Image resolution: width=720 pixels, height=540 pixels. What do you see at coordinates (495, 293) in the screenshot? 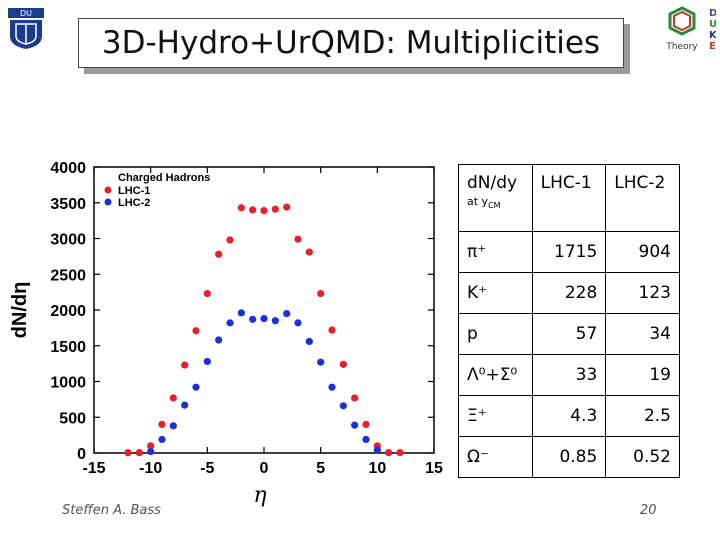
I see `particle-cell: K⁺` at bounding box center [495, 293].